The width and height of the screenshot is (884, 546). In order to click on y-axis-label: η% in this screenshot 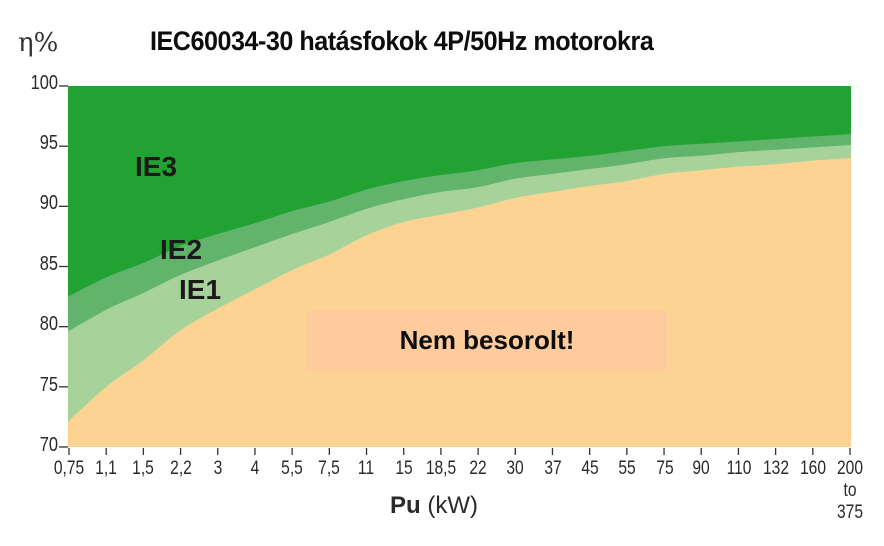, I will do `click(38, 43)`.